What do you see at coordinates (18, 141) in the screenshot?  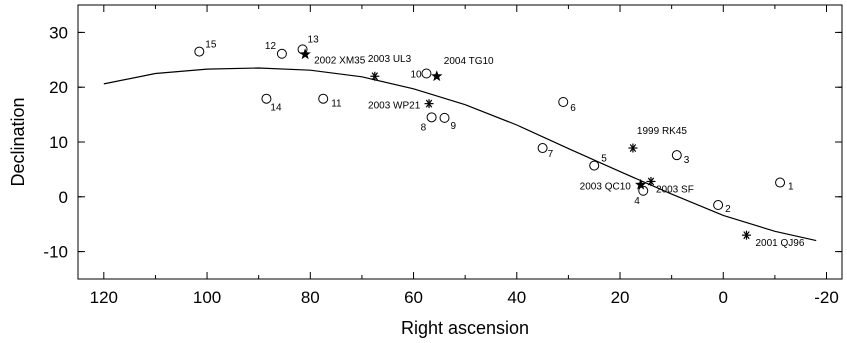 I see `y-axis-title: Declination` at bounding box center [18, 141].